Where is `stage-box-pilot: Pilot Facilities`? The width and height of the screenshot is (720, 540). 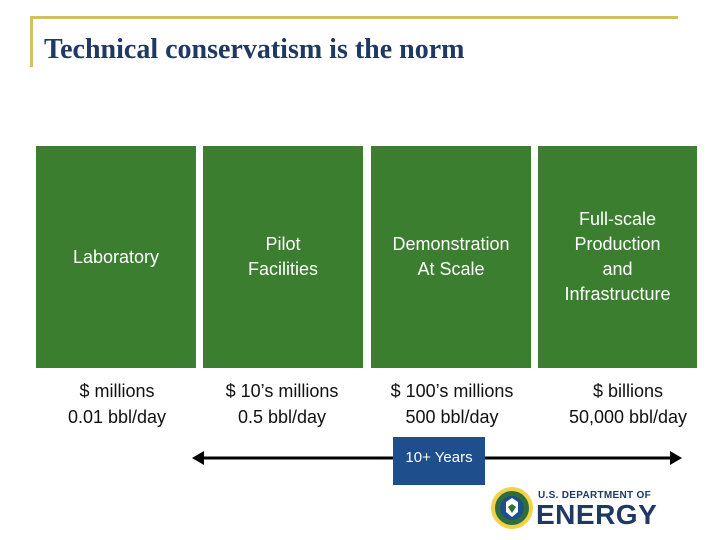 stage-box-pilot: Pilot Facilities is located at coordinates (283, 257).